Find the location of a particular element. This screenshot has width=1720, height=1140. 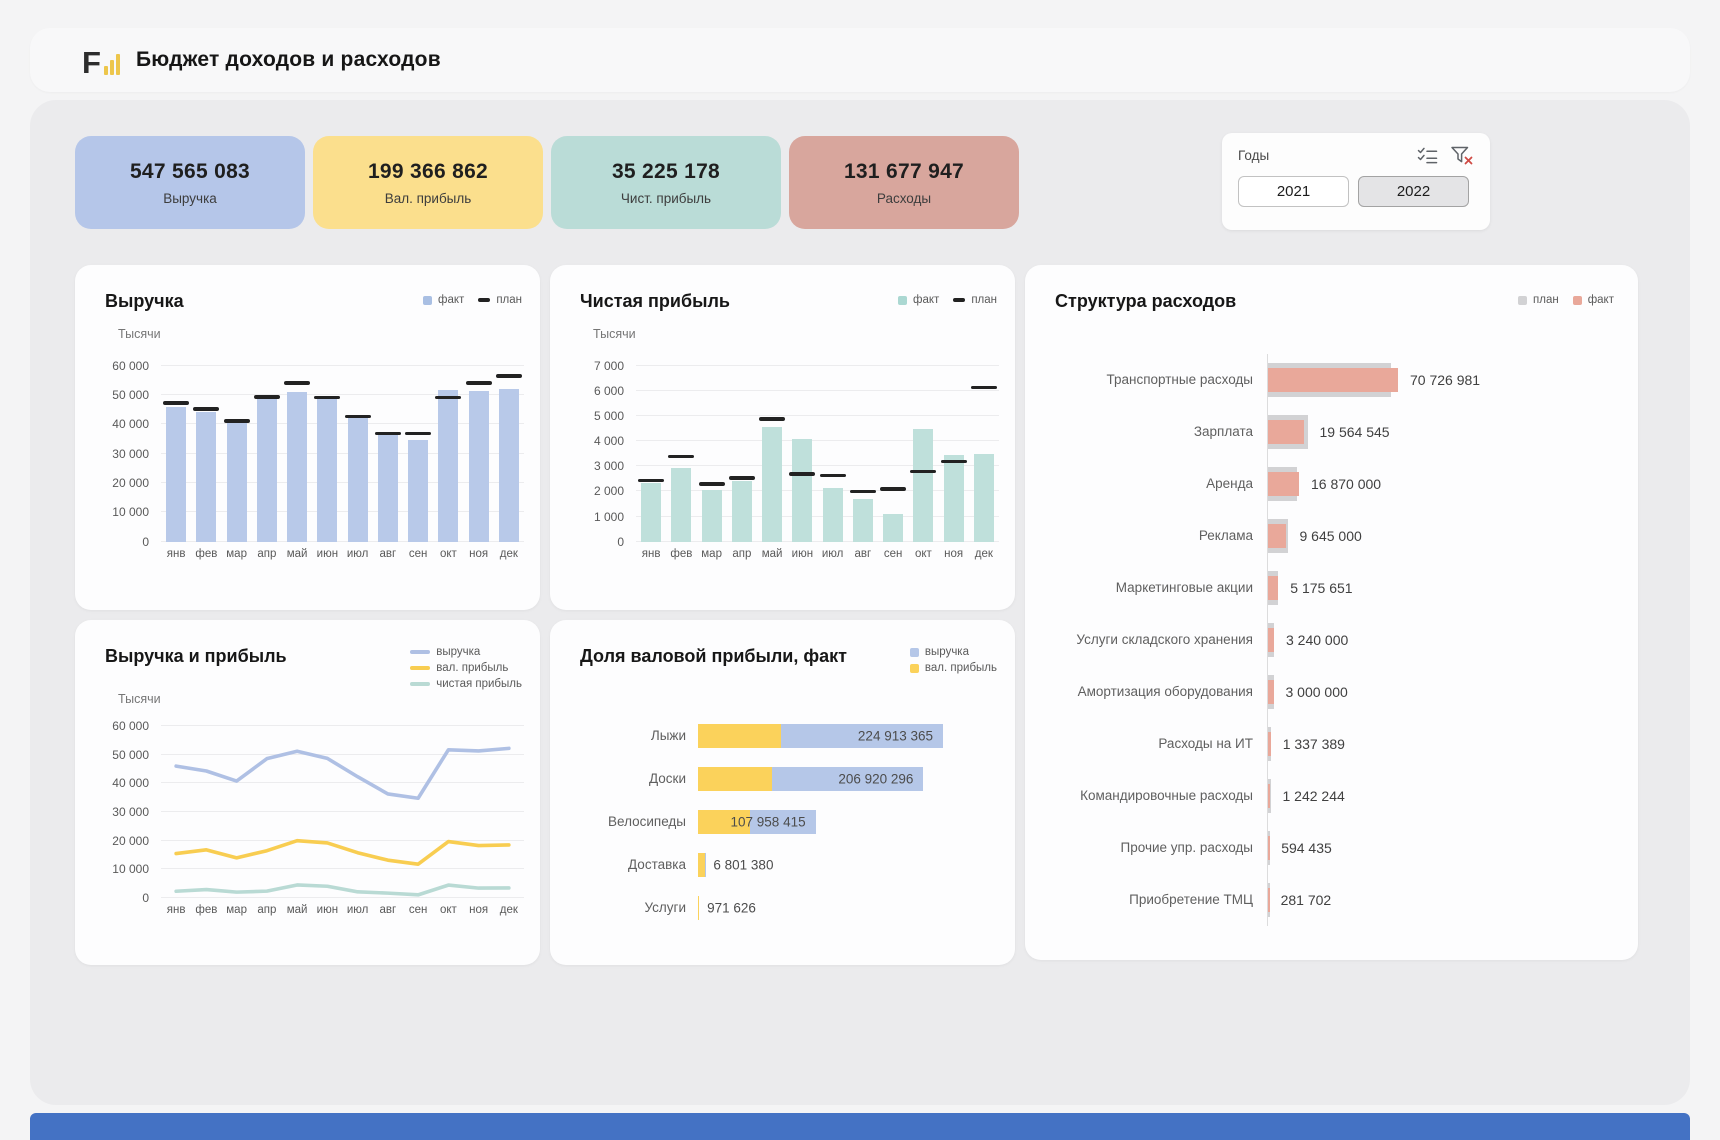

chart-legend: выручка вал. прибыль is located at coordinates (953, 660).